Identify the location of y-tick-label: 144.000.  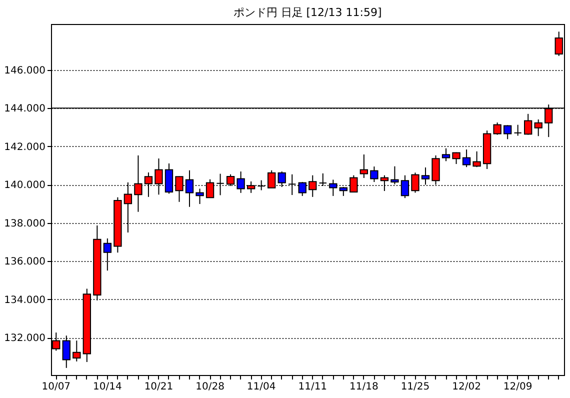
(25, 109).